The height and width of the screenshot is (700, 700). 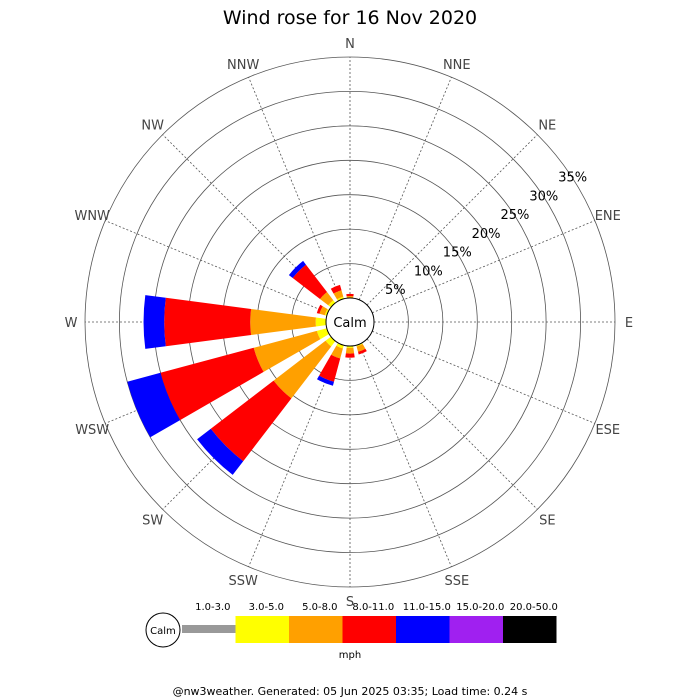 I want to click on direction-label: N, so click(x=350, y=44).